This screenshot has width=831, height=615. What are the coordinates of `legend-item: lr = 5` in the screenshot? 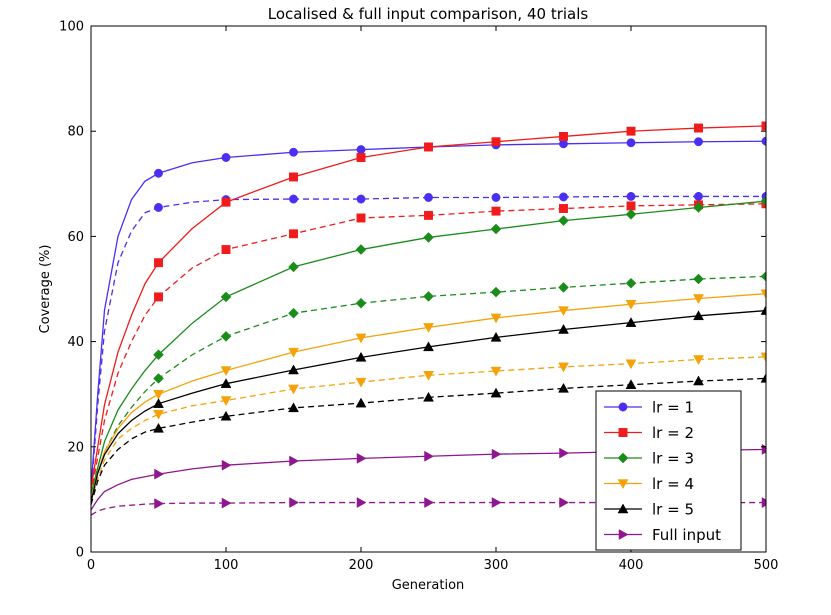 It's located at (649, 510).